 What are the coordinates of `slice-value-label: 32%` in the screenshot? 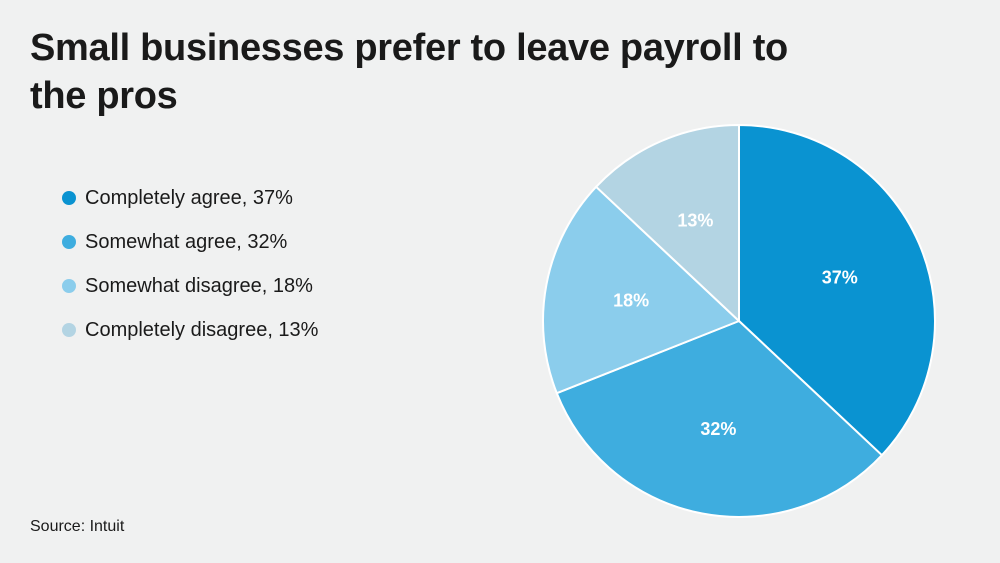 It's located at (718, 429).